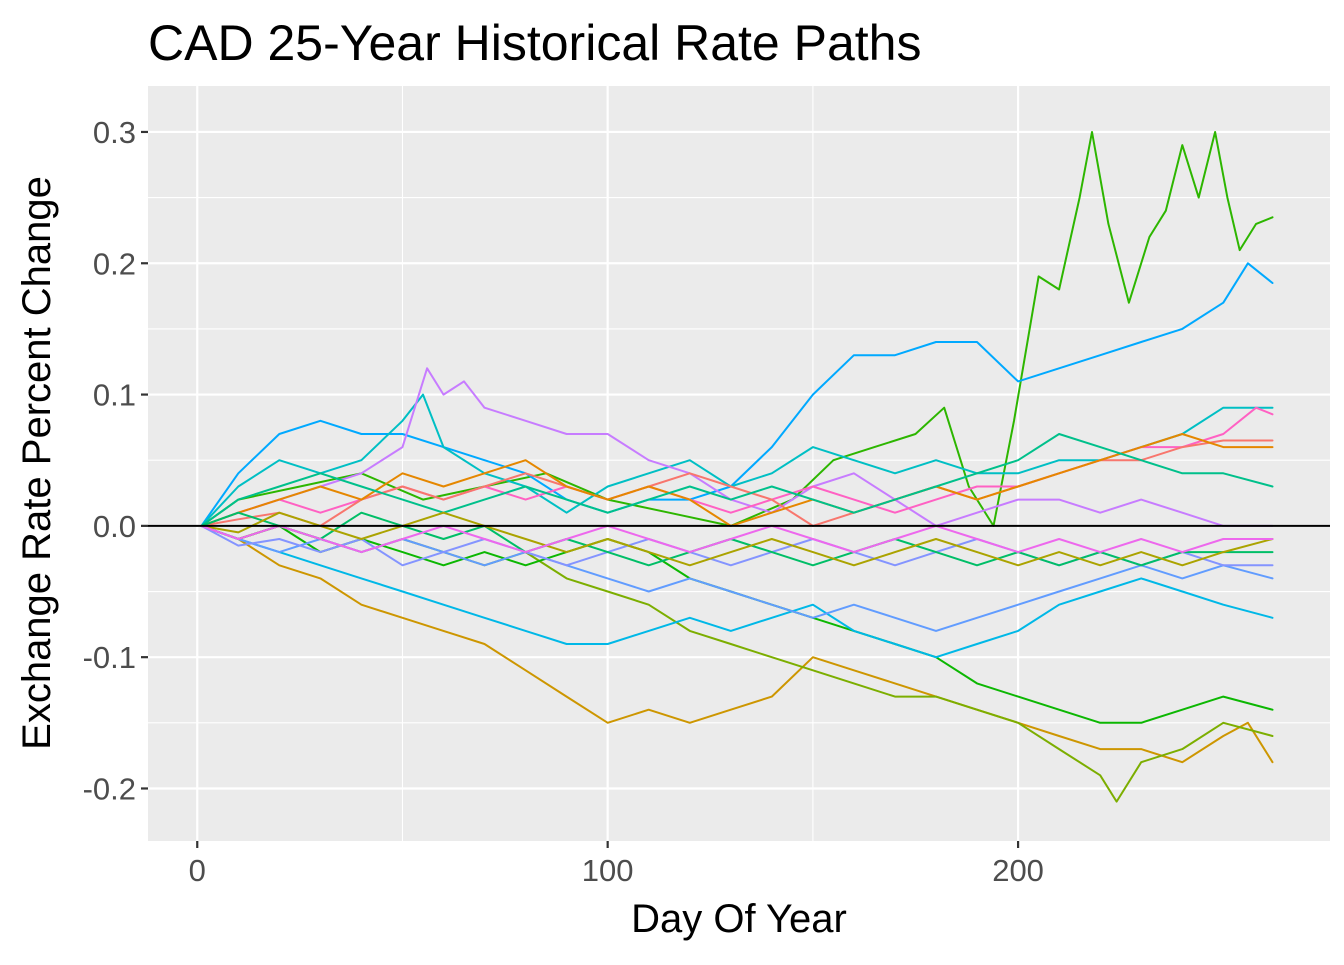  I want to click on y-tick-label: -0.2, so click(109, 788).